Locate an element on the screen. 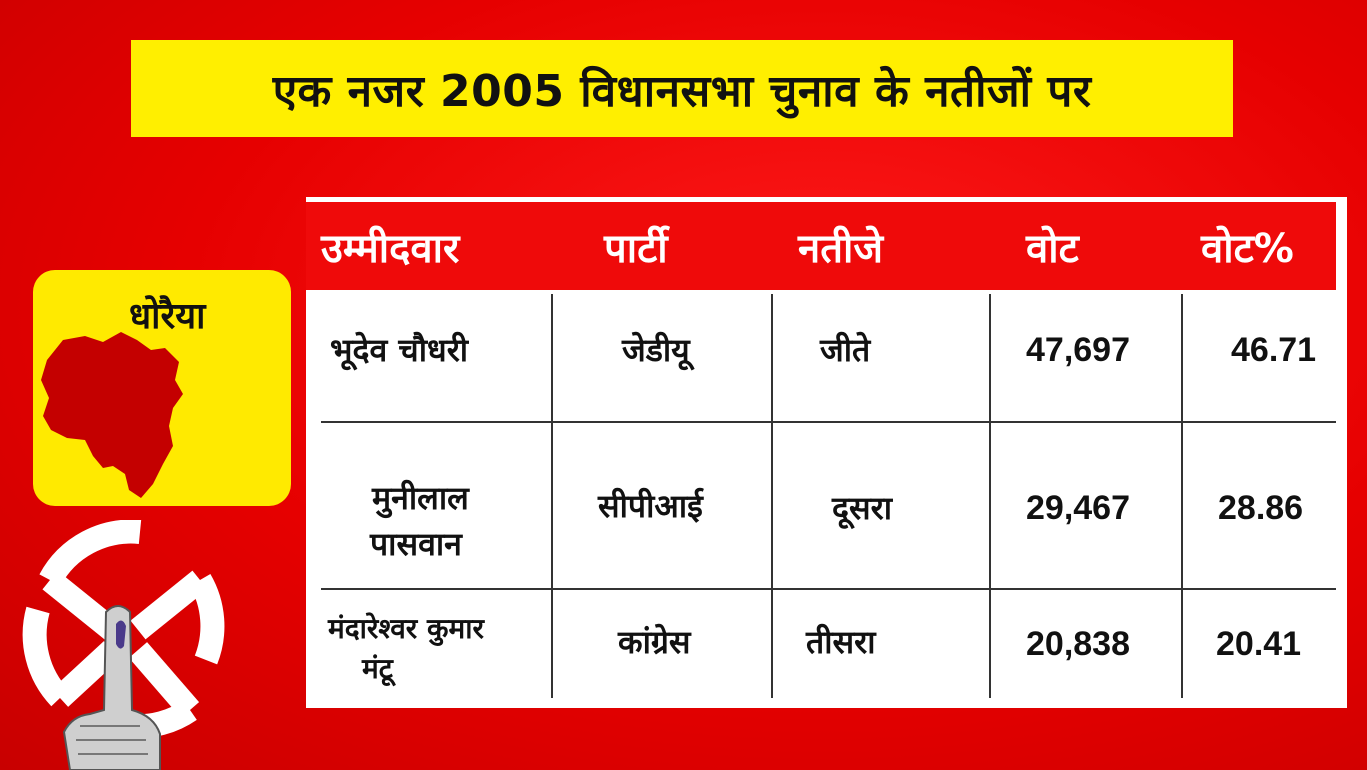 Image resolution: width=1367 pixels, height=770 pixels. votes-value: 29,467 is located at coordinates (1078, 507).